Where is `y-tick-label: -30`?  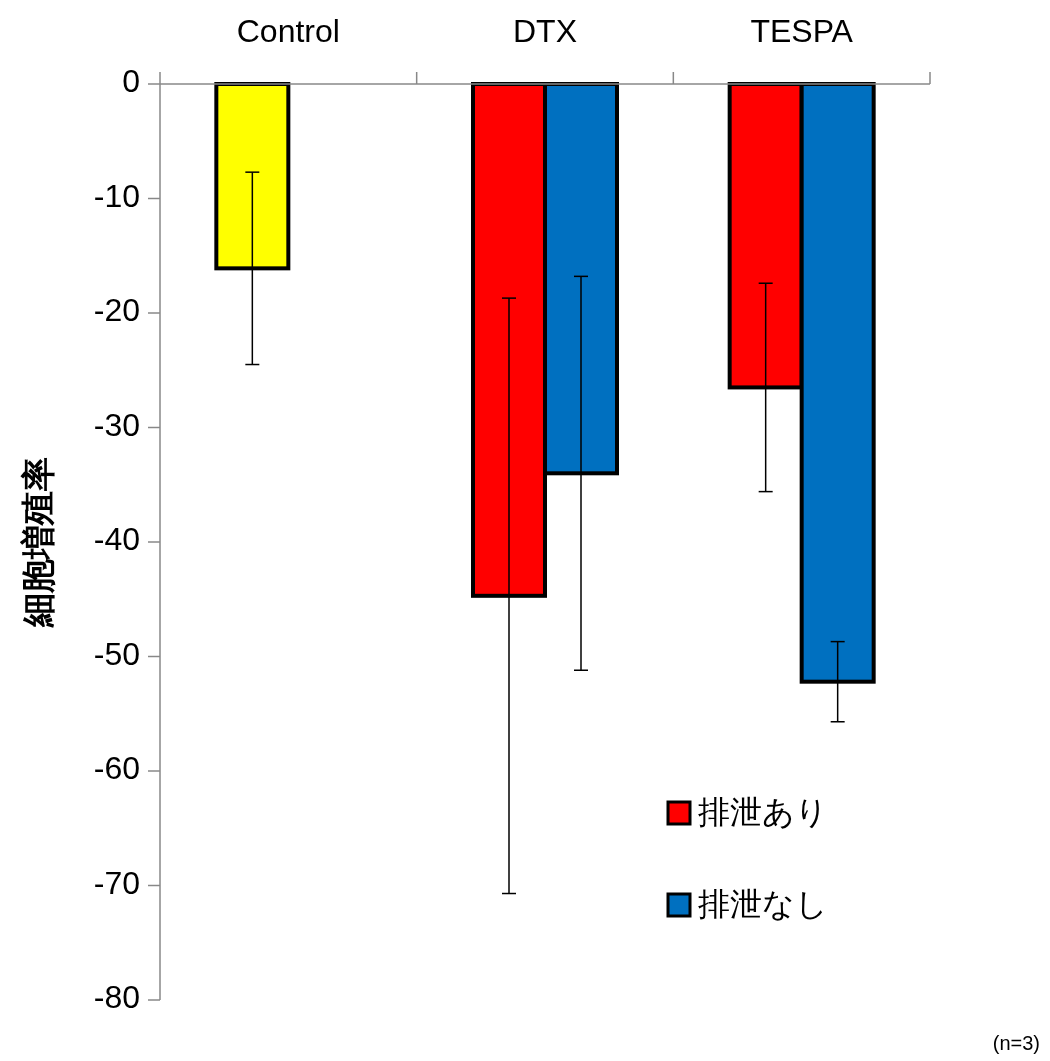
y-tick-label: -30 is located at coordinates (116, 424).